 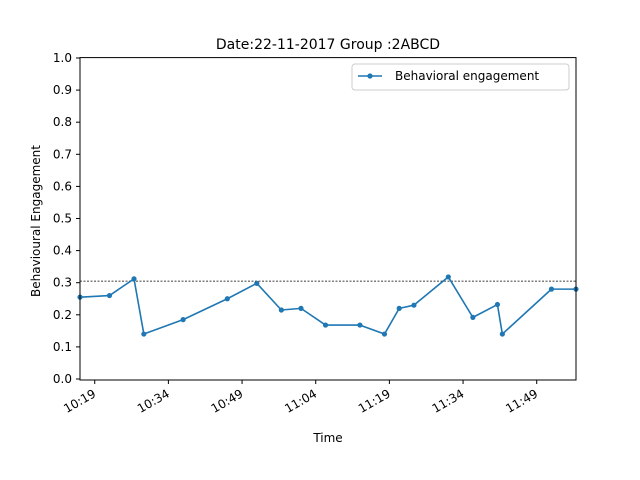 What do you see at coordinates (62, 122) in the screenshot?
I see `y-tick-label: 0.8` at bounding box center [62, 122].